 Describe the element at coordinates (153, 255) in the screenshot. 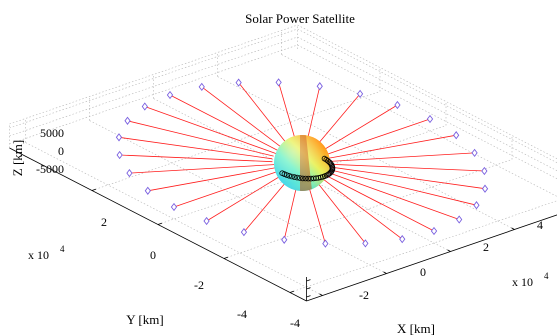

I see `y-tick-label: 0` at that location.